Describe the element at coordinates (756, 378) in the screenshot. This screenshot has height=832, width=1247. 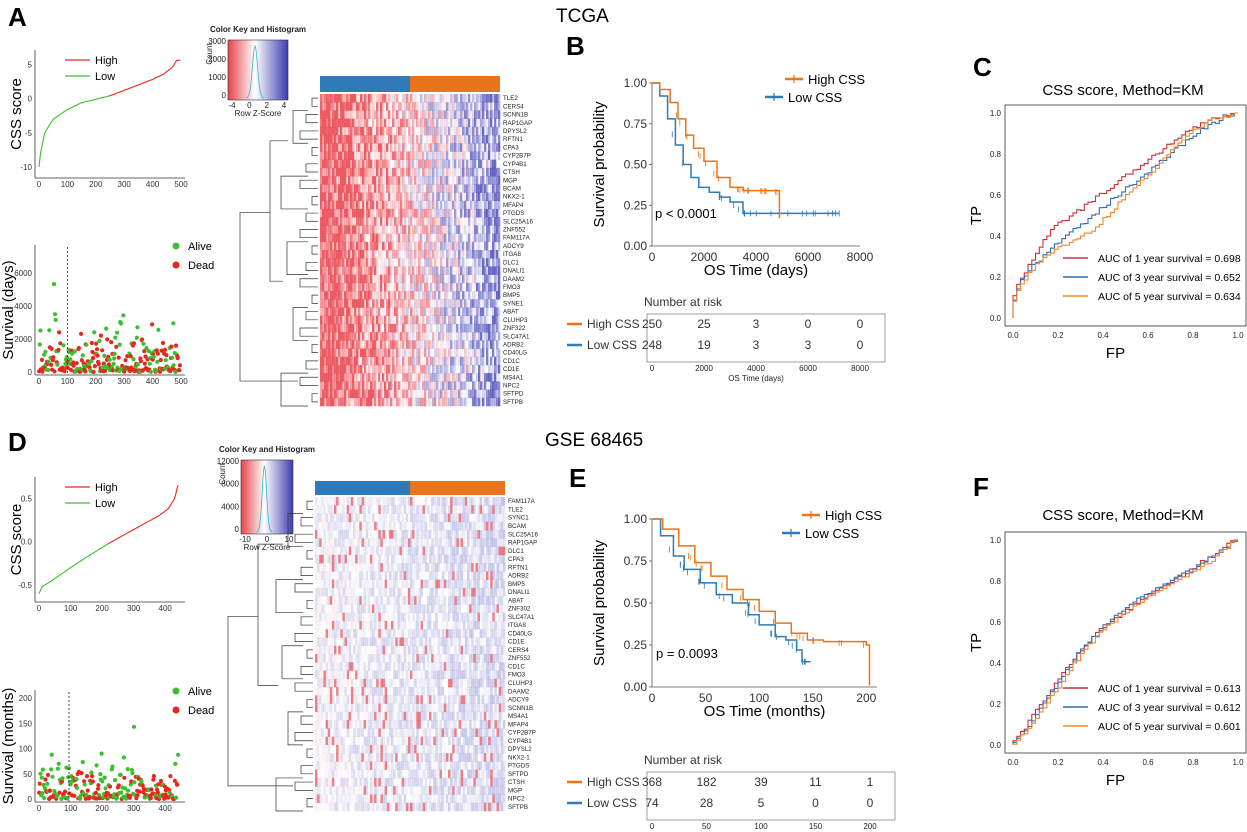
I see `risk-x-label: OS Time (days)` at that location.